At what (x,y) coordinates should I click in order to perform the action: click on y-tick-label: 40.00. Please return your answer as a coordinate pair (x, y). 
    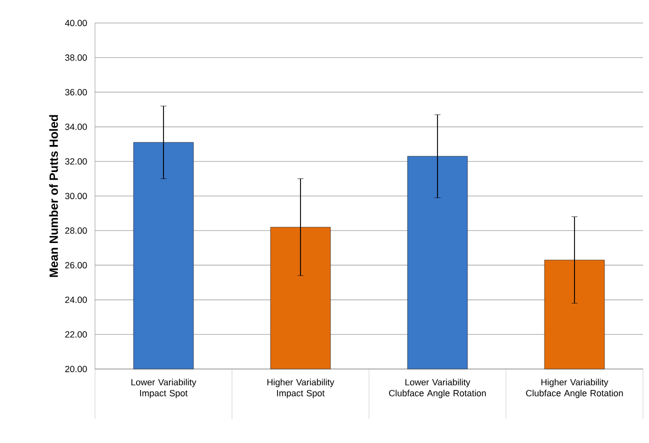
    Looking at the image, I should click on (75, 23).